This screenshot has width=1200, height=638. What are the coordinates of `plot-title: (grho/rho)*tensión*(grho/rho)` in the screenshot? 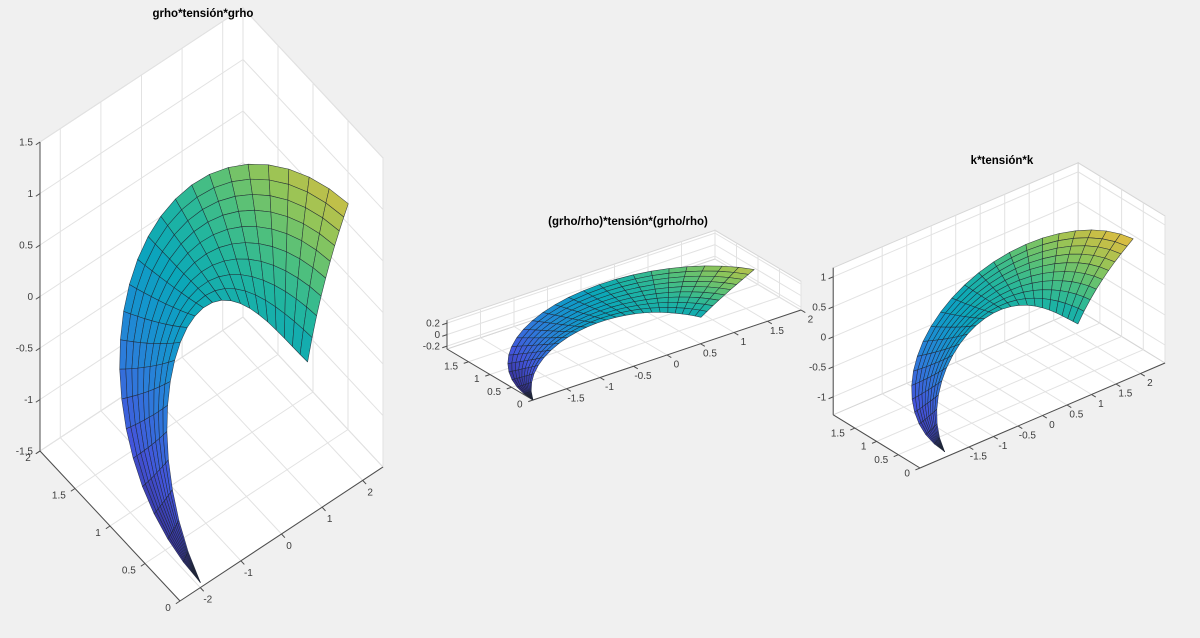 It's located at (628, 222).